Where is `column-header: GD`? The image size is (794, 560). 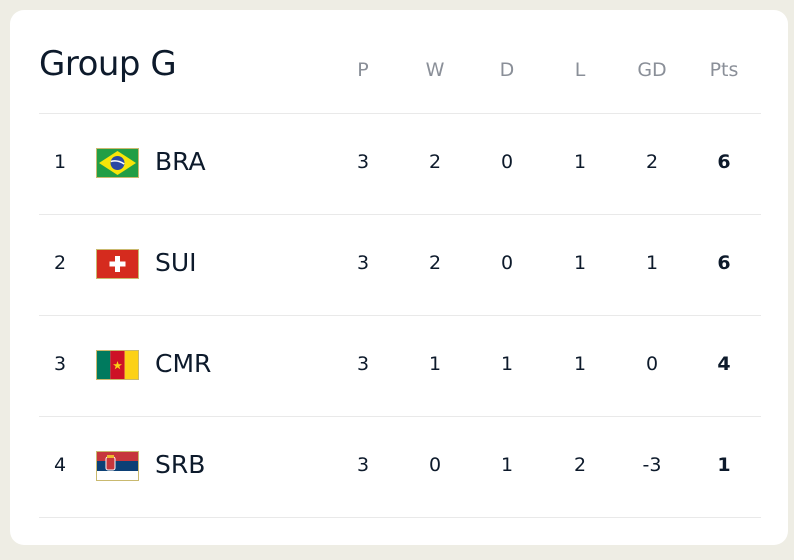
column-header: GD is located at coordinates (652, 70).